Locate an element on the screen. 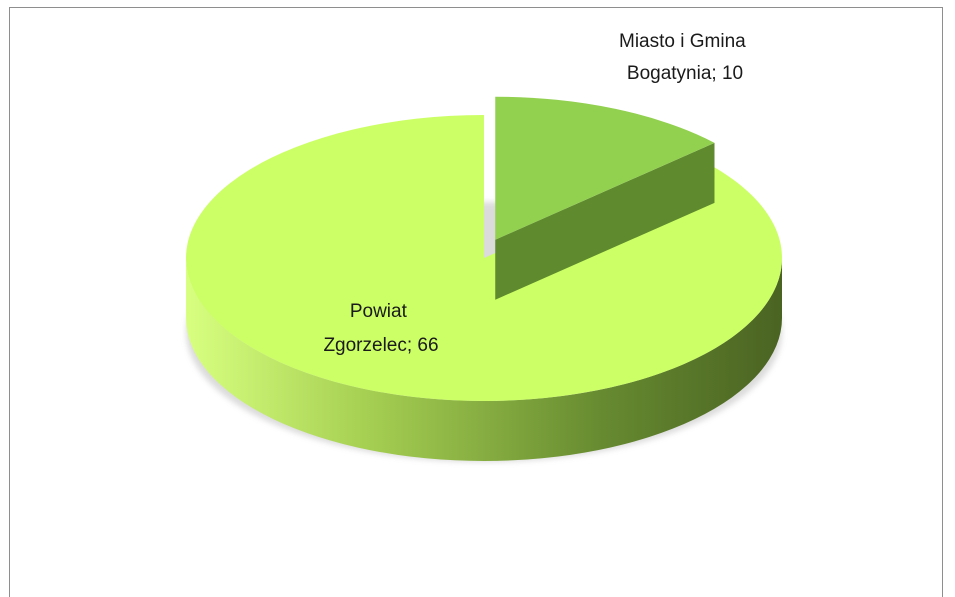  data-label-miasto-i-gmina-bogatynia: Miasto i Gmina Bogatynia; 10 is located at coordinates (685, 57).